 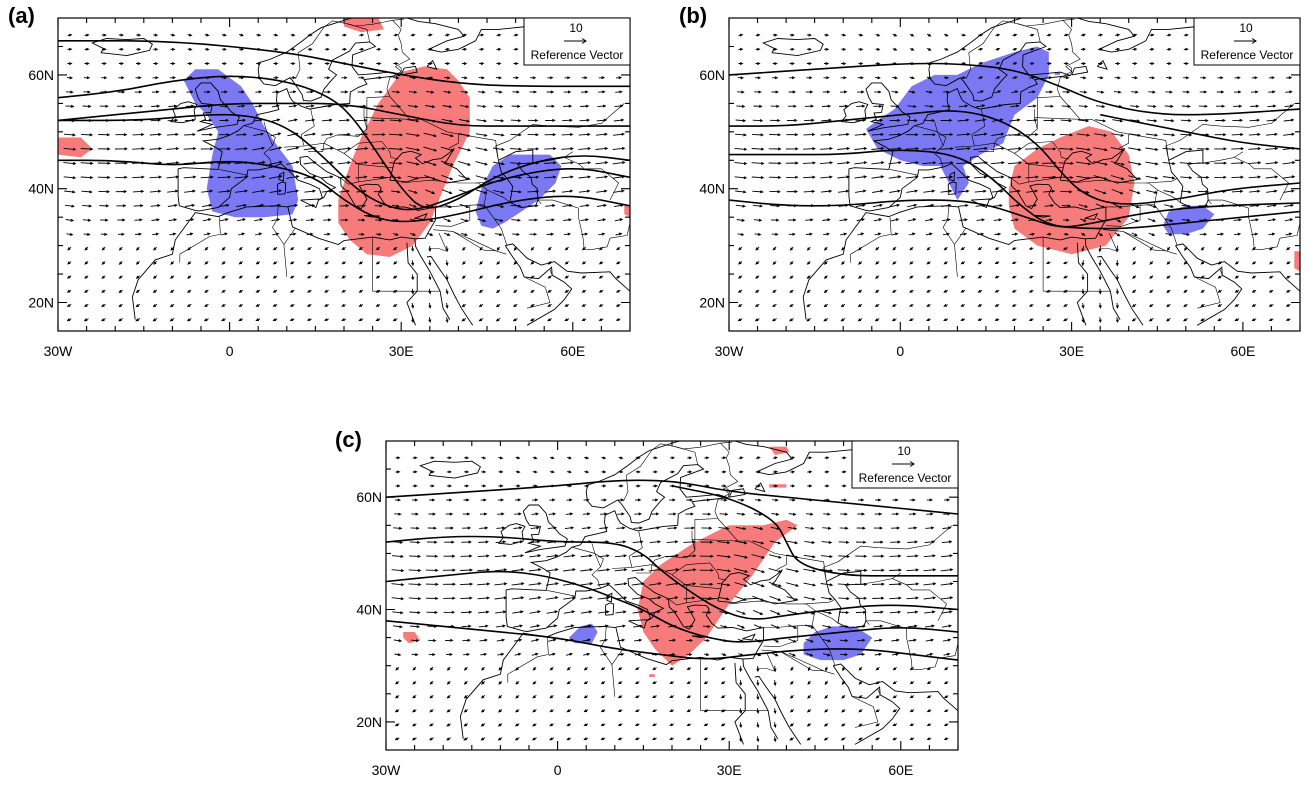 I want to click on x-tick-label: 30E, so click(x=1071, y=351).